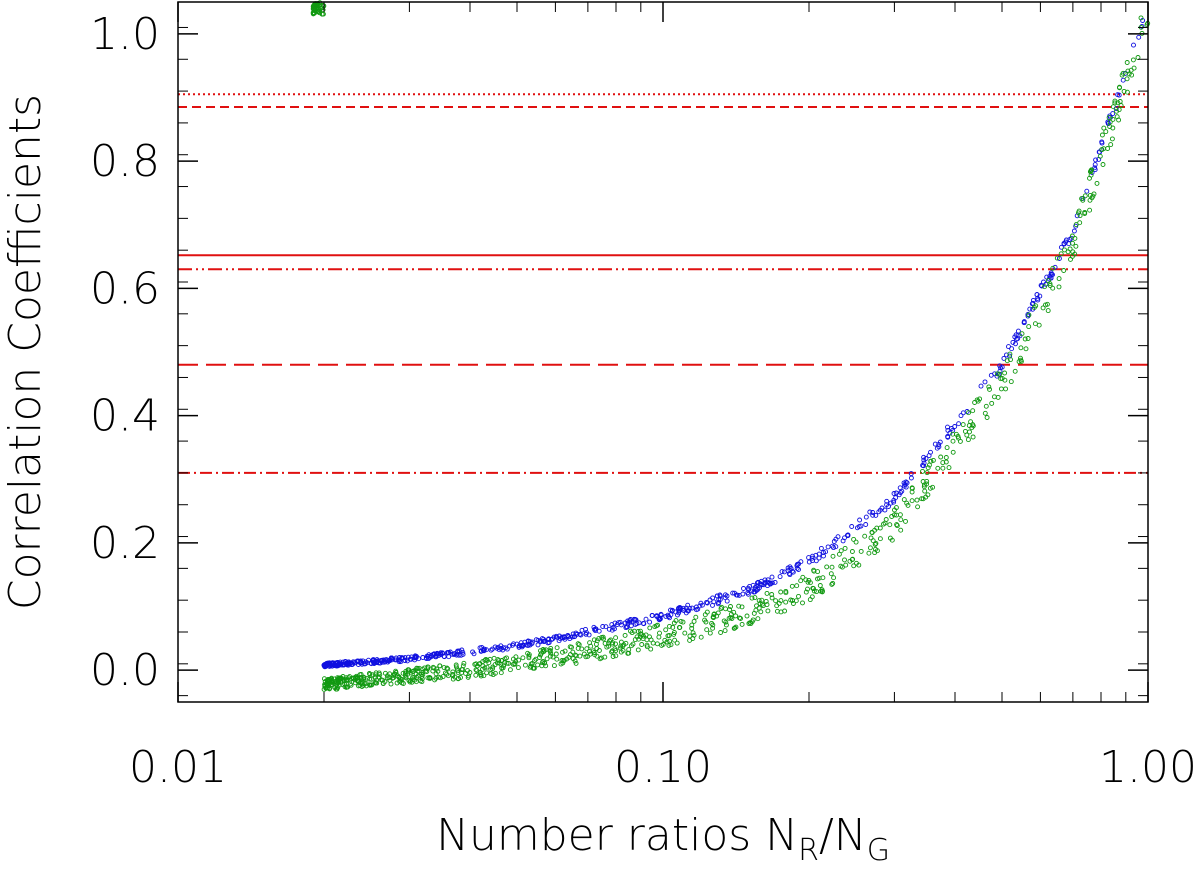  What do you see at coordinates (178, 767) in the screenshot?
I see `x-tick-label-0: 0.01` at bounding box center [178, 767].